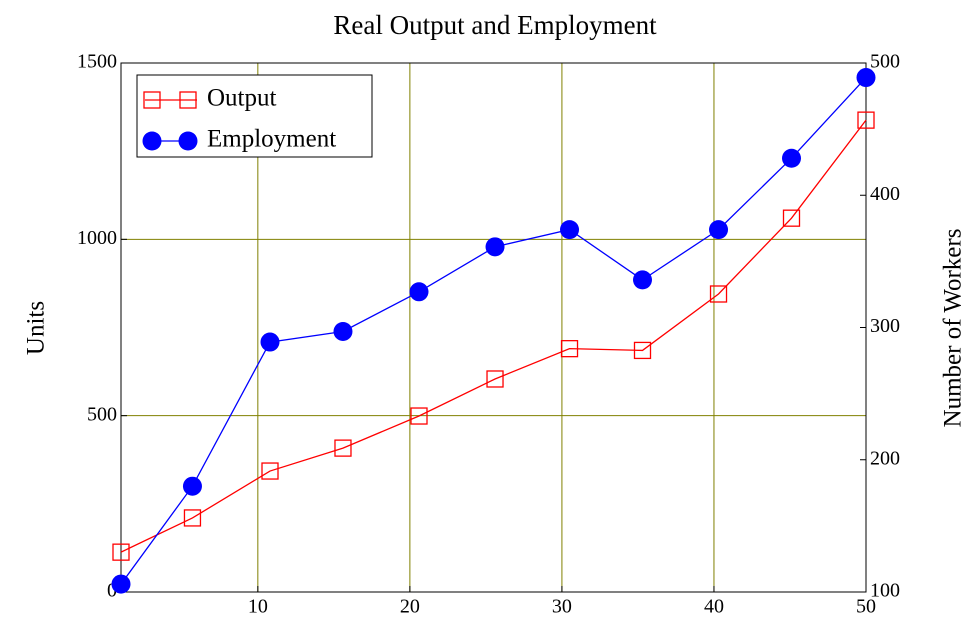 Image resolution: width=974 pixels, height=631 pixels. What do you see at coordinates (885, 326) in the screenshot?
I see `y2-tick-label: 300` at bounding box center [885, 326].